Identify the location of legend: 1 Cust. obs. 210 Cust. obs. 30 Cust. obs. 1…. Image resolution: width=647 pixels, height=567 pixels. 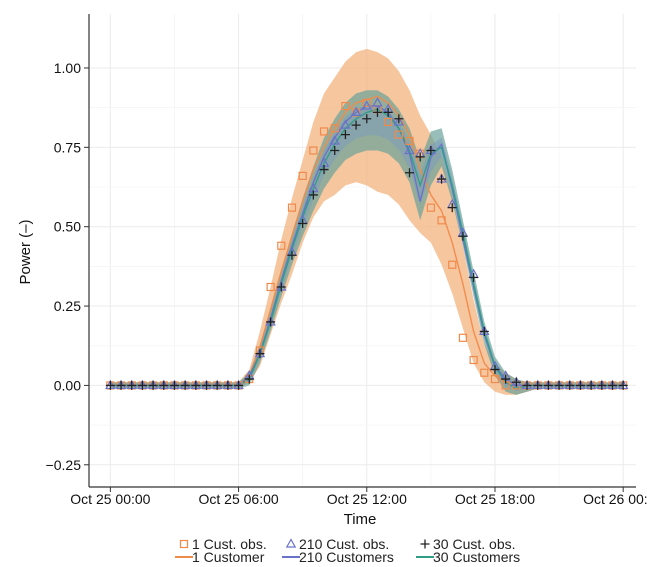
(347, 550).